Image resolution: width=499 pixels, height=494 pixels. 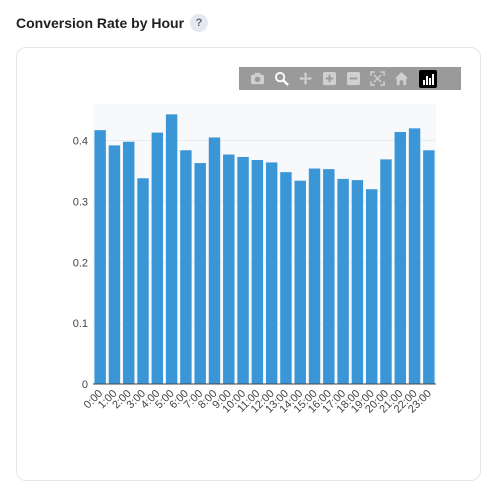 What do you see at coordinates (80, 142) in the screenshot?
I see `y-tick-label: 0.4` at bounding box center [80, 142].